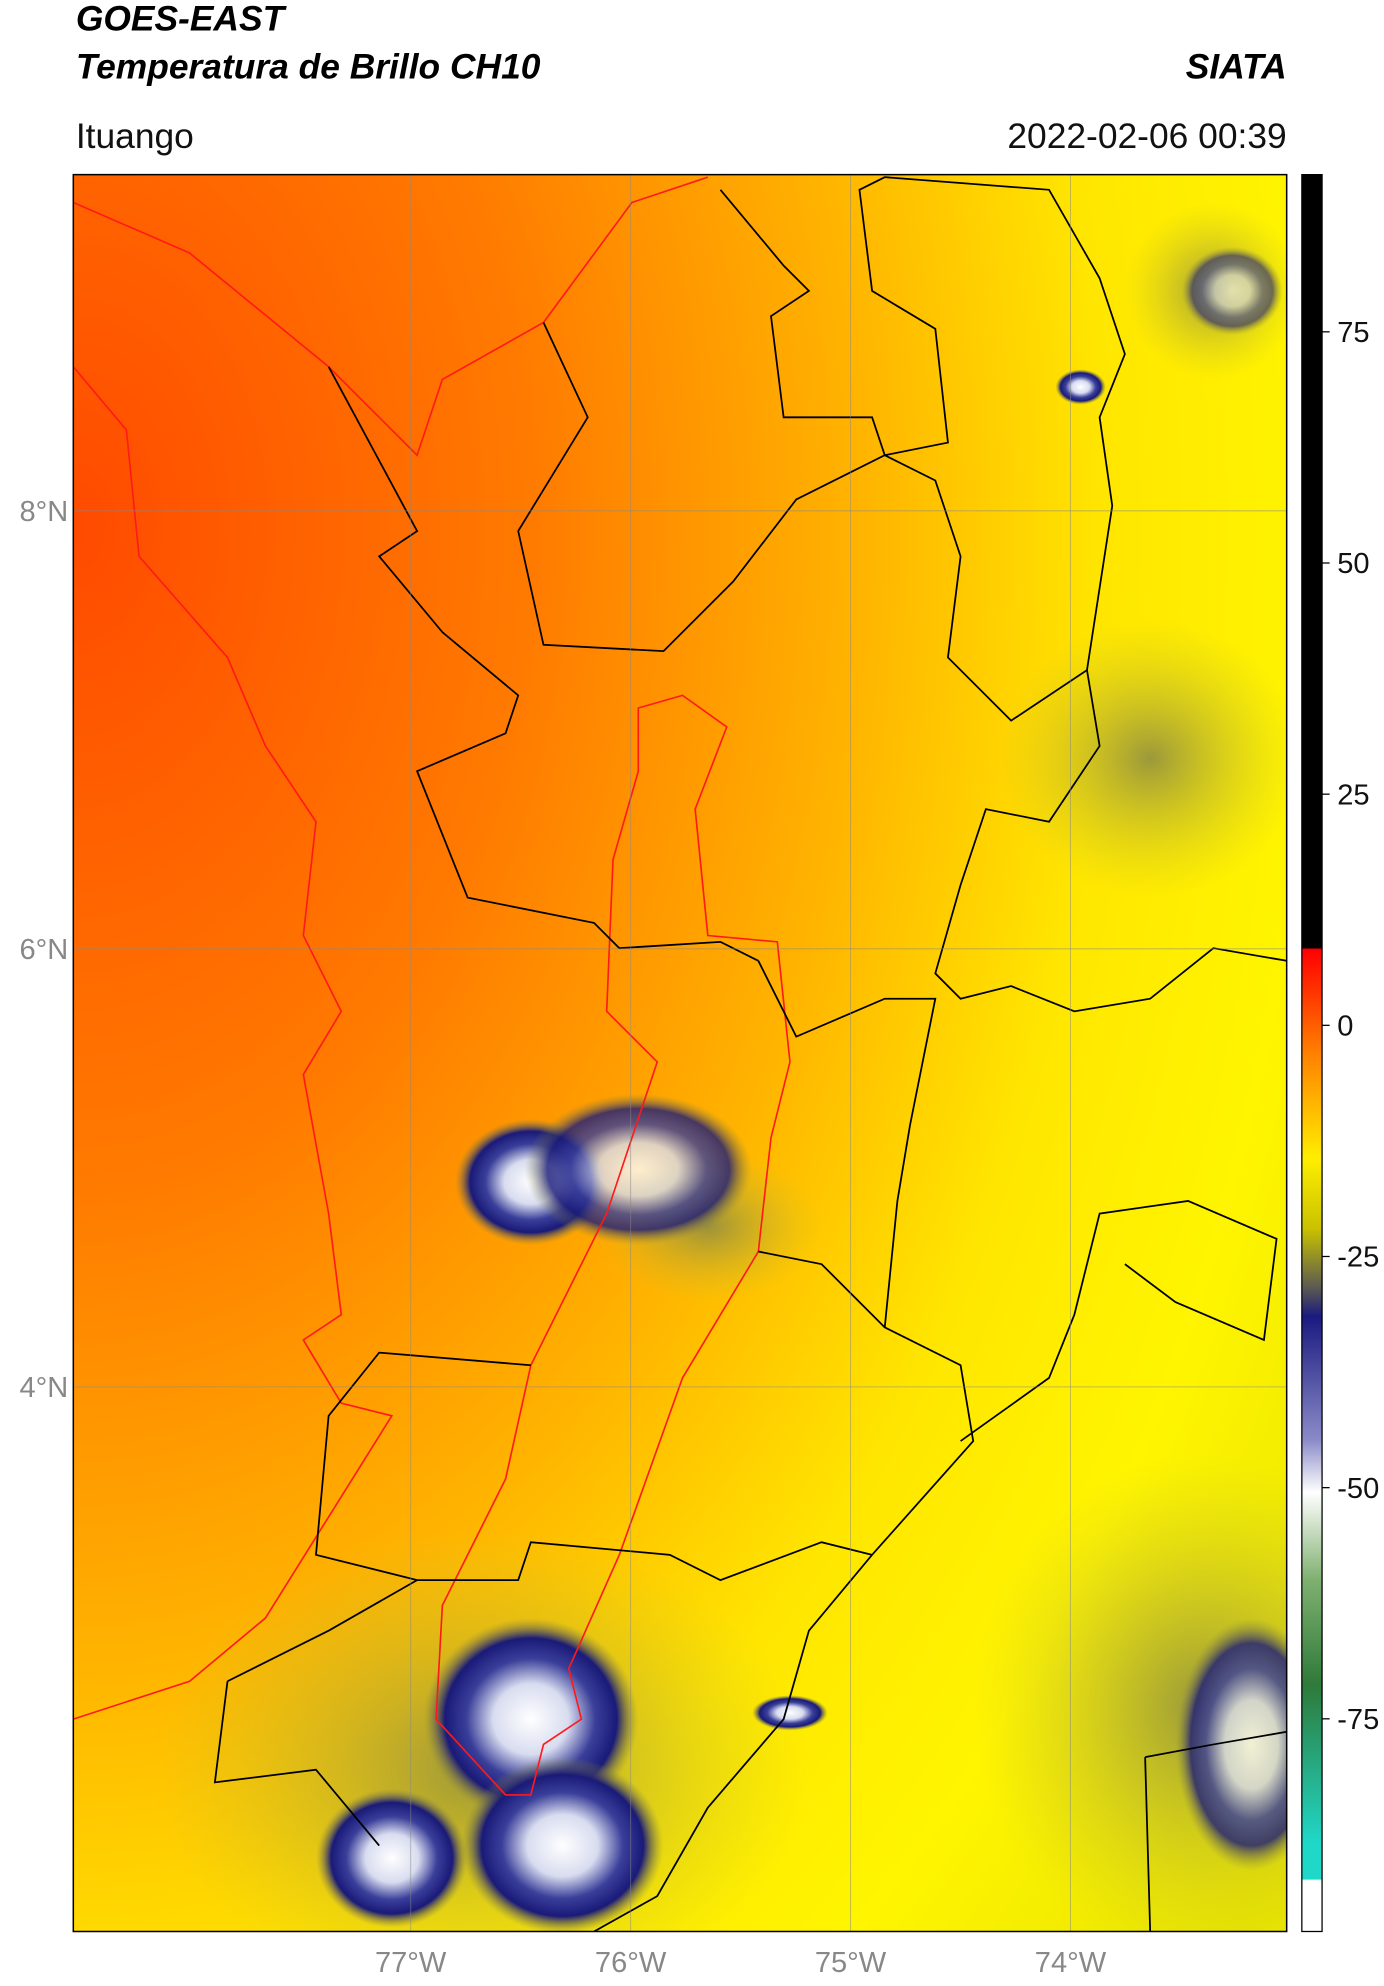 This screenshot has width=1384, height=1986. I want to click on x-tick-label: 75°W, so click(851, 1963).